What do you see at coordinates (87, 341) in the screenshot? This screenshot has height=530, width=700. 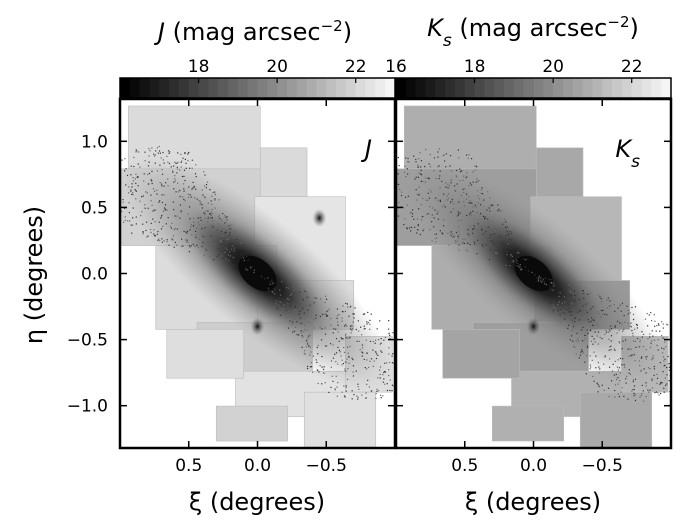 I see `y-tick-label: −0.5` at bounding box center [87, 341].